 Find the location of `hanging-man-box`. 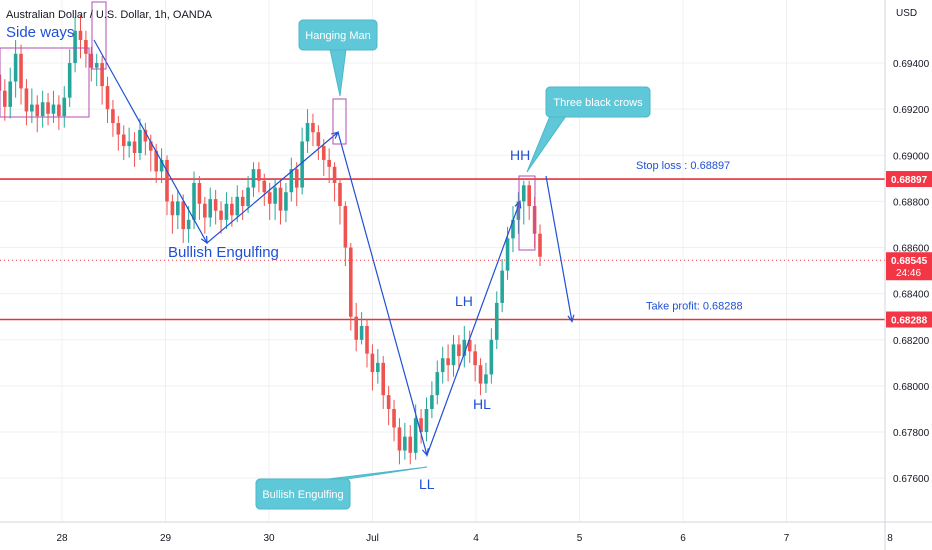

hanging-man-box is located at coordinates (339, 121).